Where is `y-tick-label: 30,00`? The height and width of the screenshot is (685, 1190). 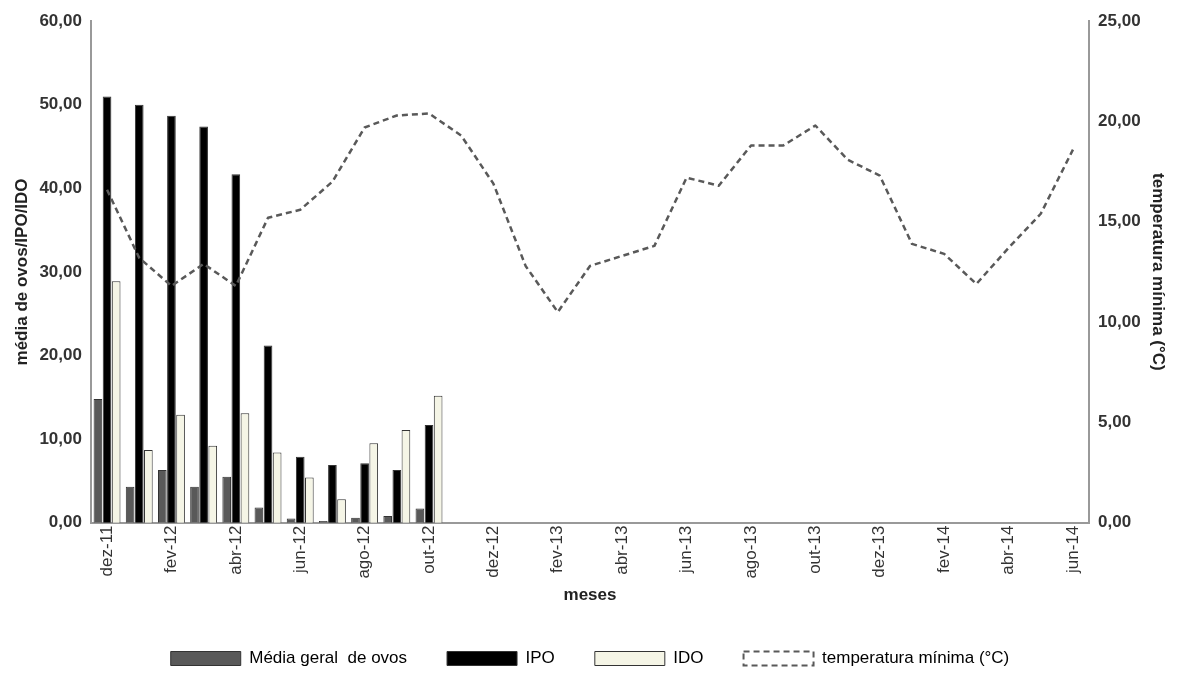
y-tick-label: 30,00 is located at coordinates (60, 271).